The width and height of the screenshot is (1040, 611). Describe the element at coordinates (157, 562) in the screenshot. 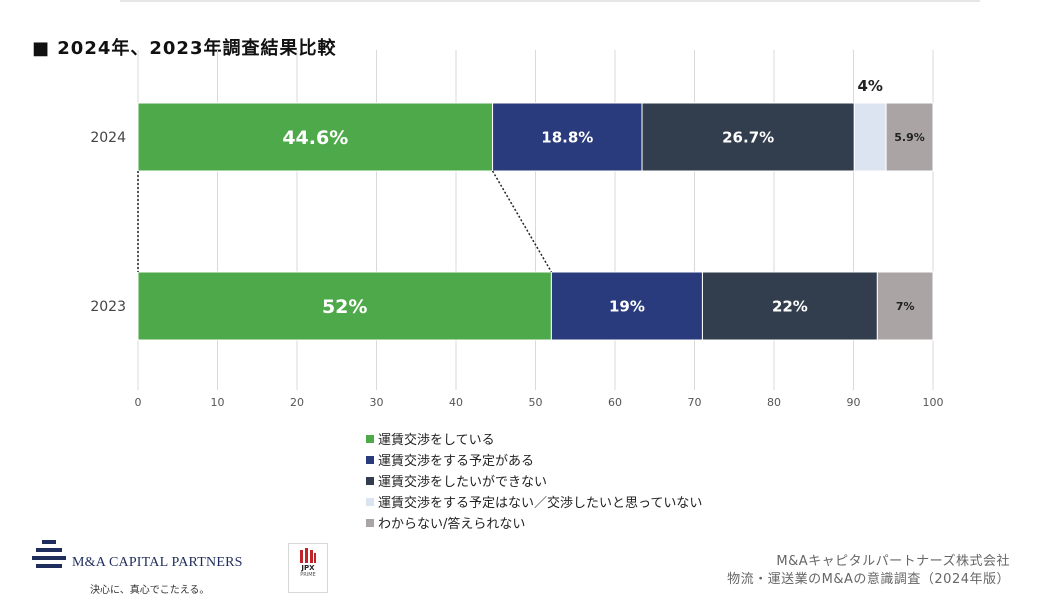

I see `logo-name: M&A CAPITAL PARTNERS` at that location.